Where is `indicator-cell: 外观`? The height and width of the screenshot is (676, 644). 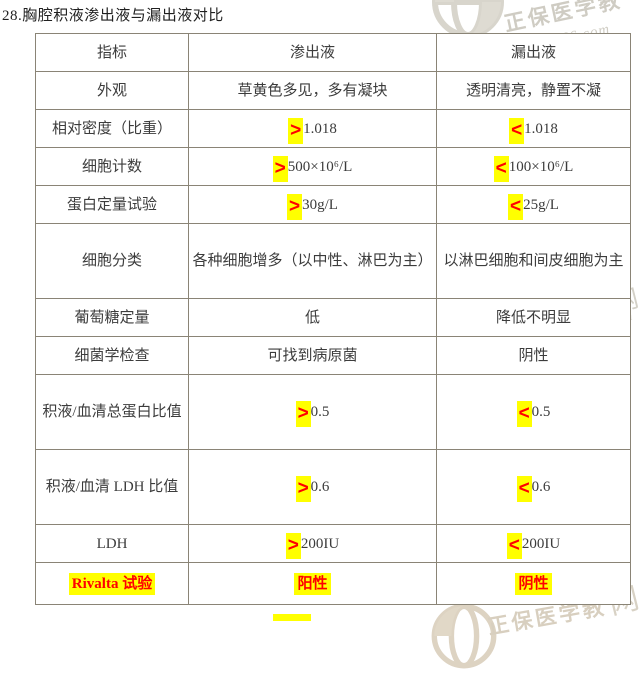 indicator-cell: 外观 is located at coordinates (112, 90).